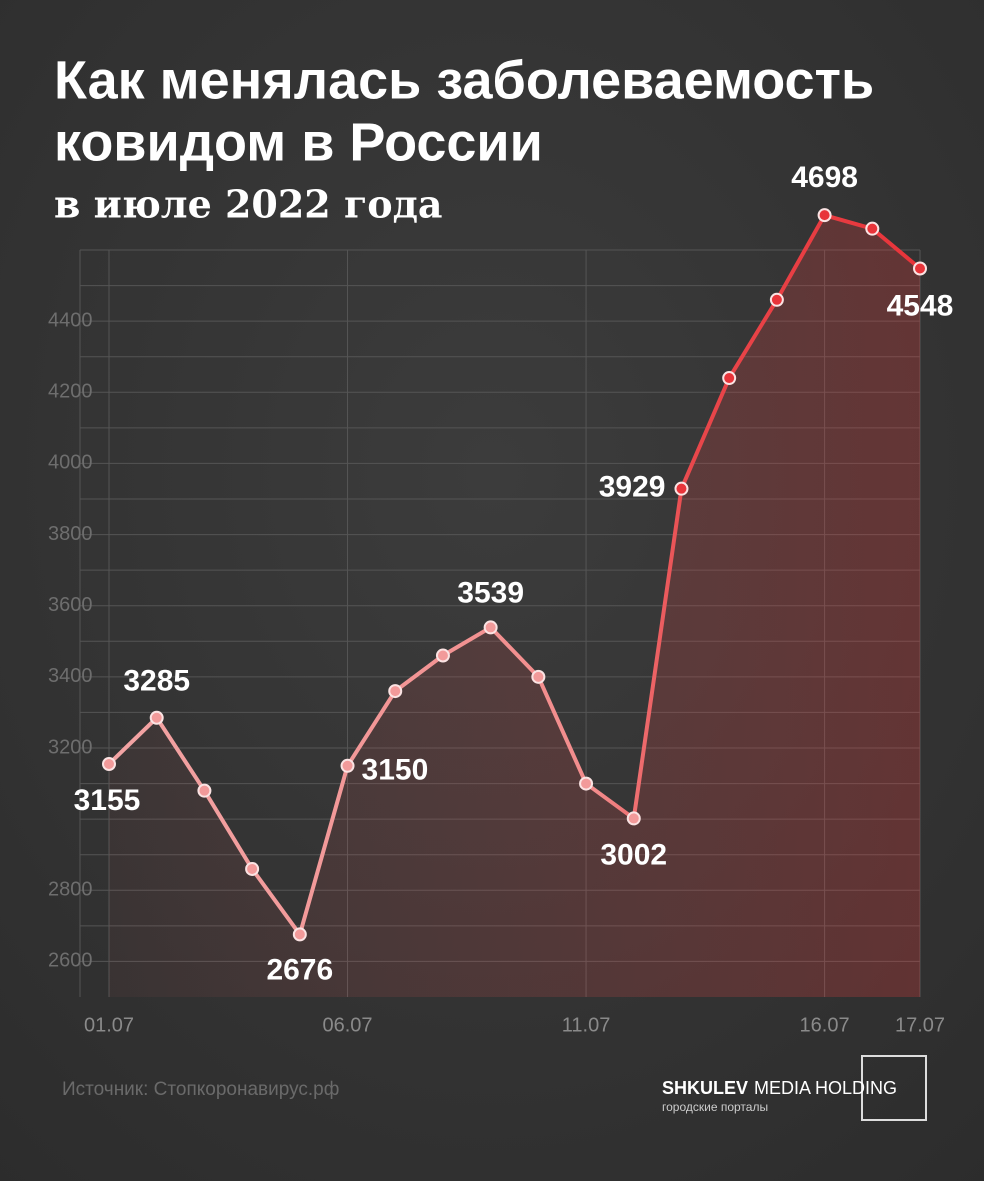  I want to click on x-tick-label: 11.07, so click(586, 1025).